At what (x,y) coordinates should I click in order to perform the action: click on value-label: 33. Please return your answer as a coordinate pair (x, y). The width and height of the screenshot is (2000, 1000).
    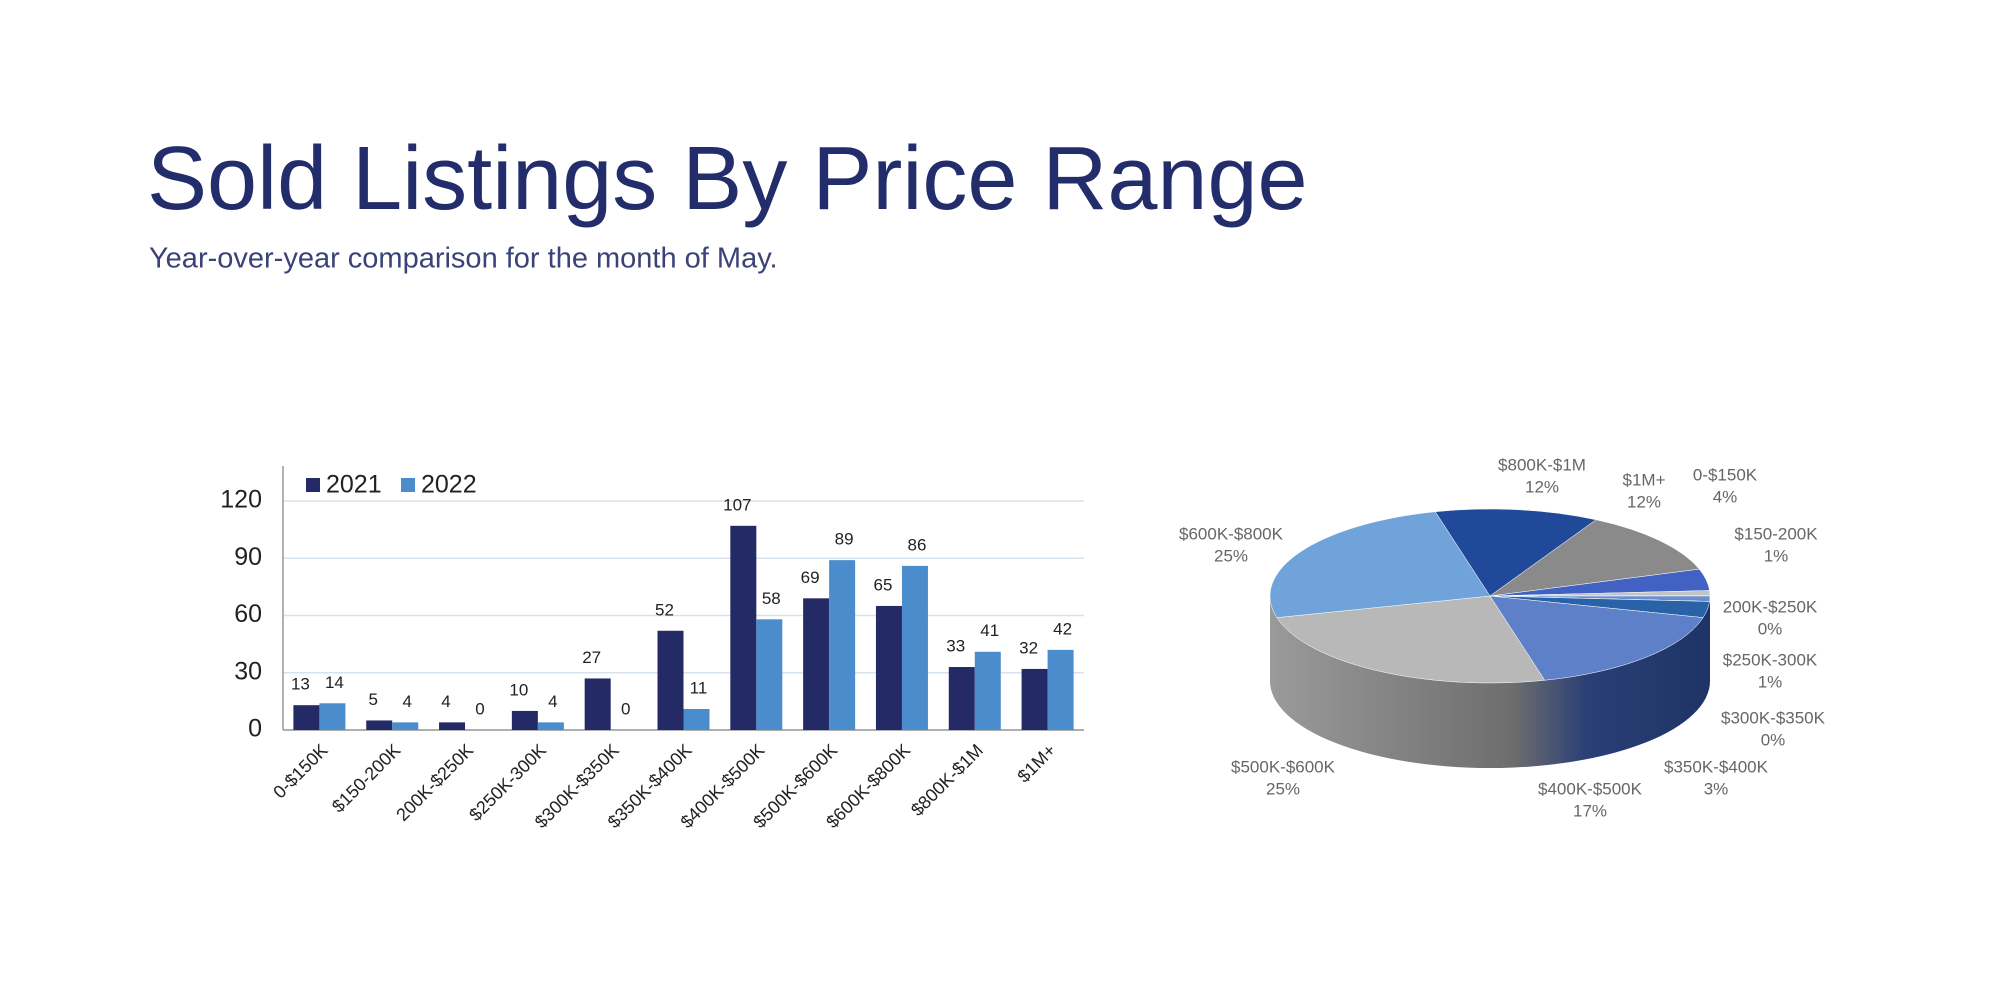
    Looking at the image, I should click on (955, 646).